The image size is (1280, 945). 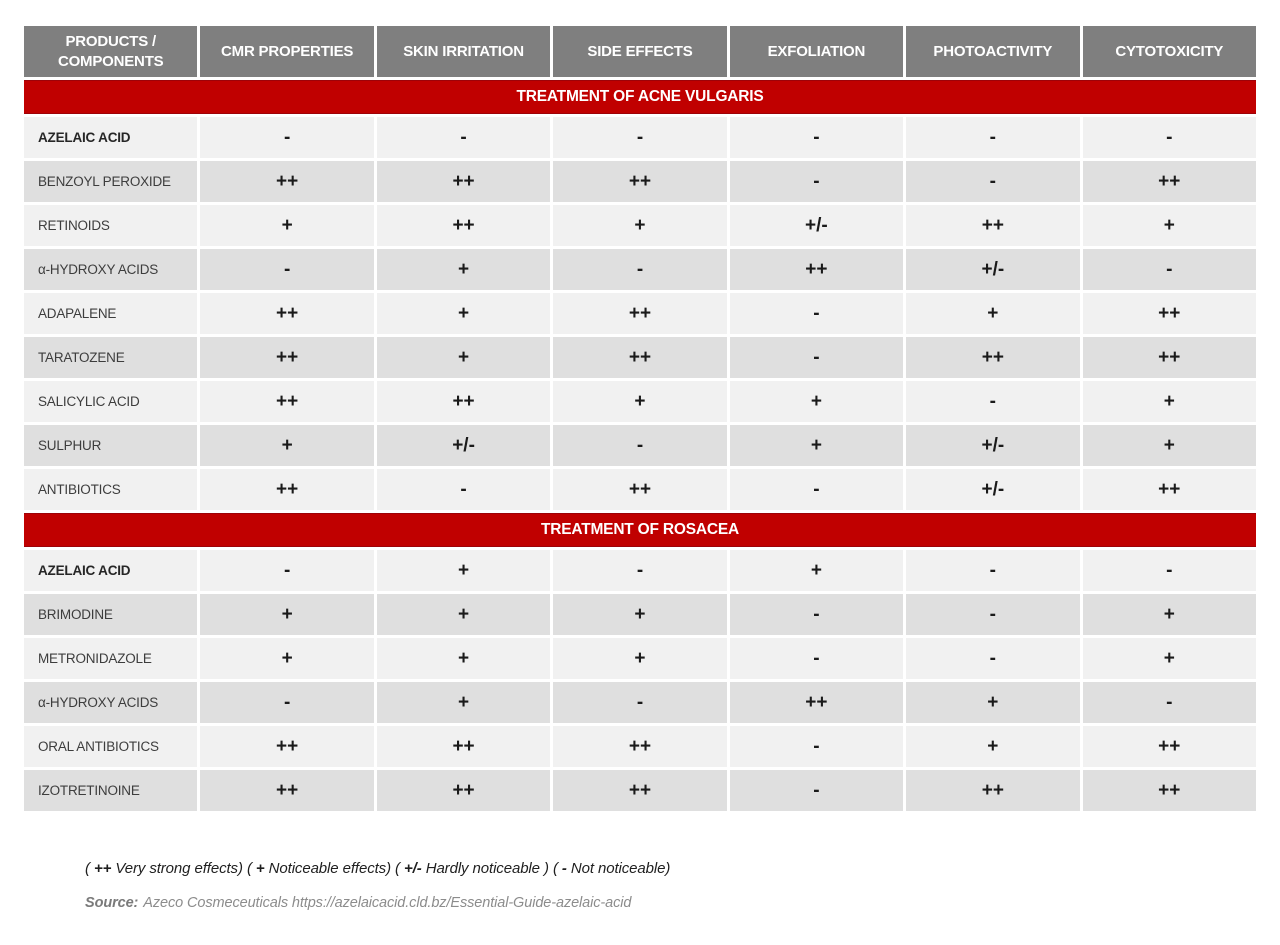 I want to click on column-header: SIDE EFFECTS, so click(x=640, y=51).